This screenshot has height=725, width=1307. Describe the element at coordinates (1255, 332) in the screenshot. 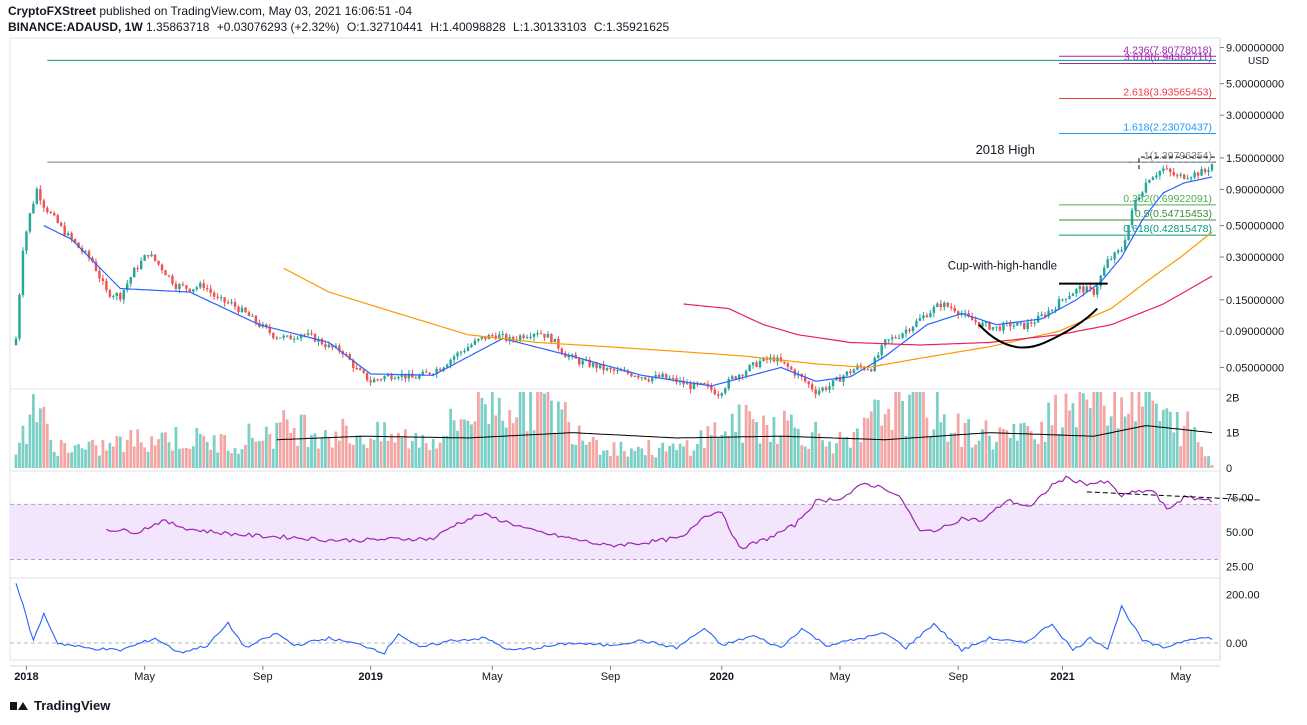

I see `price-axis-label: 0.09000000` at that location.